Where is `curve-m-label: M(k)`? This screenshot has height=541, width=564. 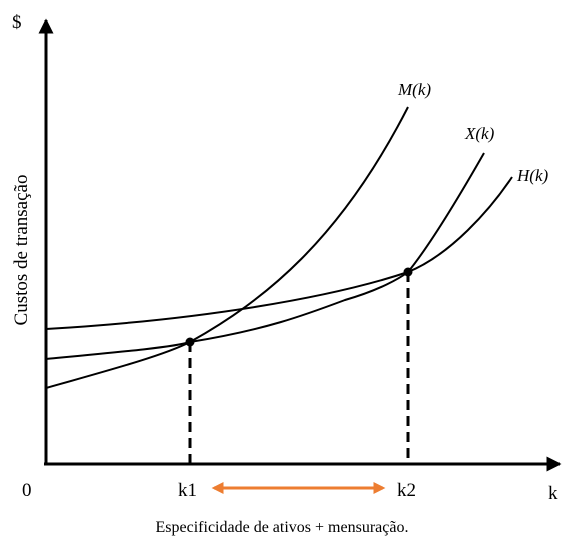 curve-m-label: M(k) is located at coordinates (414, 89).